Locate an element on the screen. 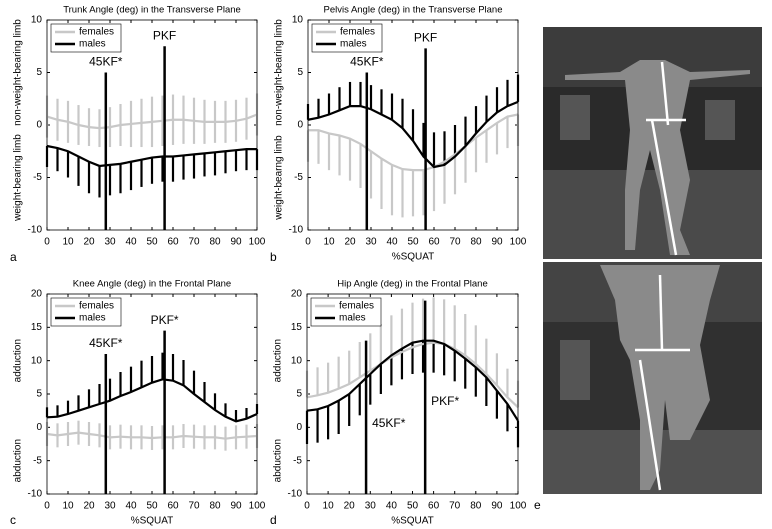 This screenshot has width=772, height=529. panel-label: a is located at coordinates (13, 257).